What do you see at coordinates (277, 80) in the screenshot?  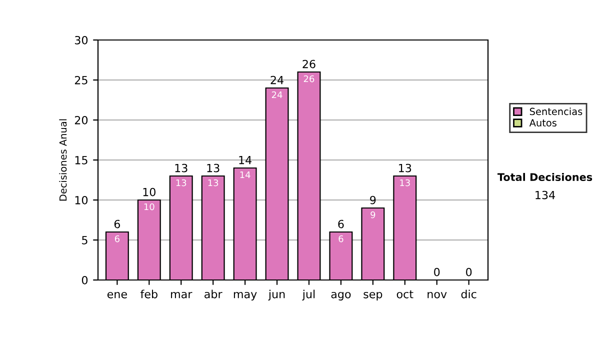 I see `total-label: 24` at bounding box center [277, 80].